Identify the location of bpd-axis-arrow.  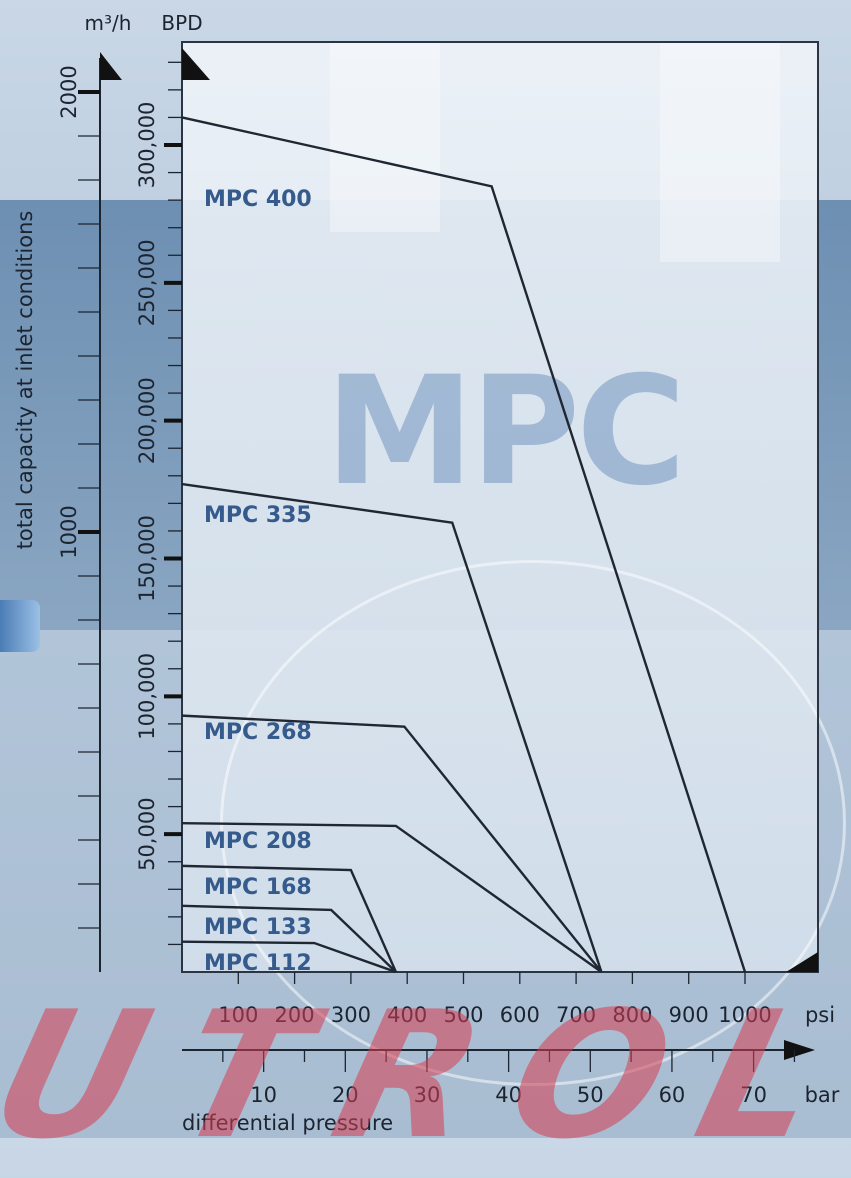
(196, 64).